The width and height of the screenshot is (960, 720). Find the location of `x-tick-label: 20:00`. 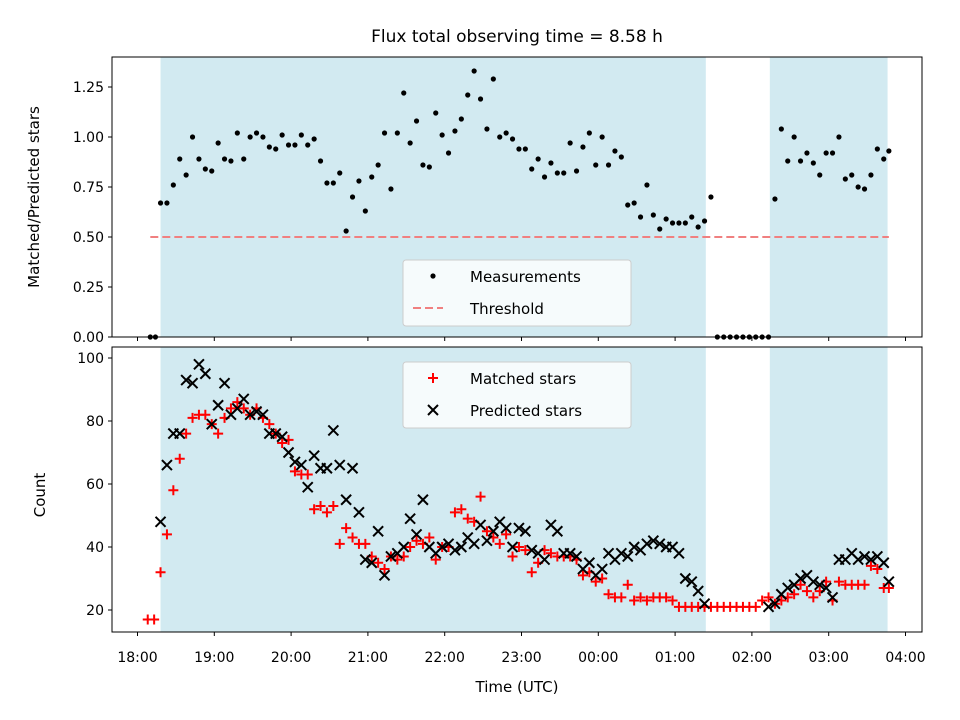

x-tick-label: 20:00 is located at coordinates (291, 658).